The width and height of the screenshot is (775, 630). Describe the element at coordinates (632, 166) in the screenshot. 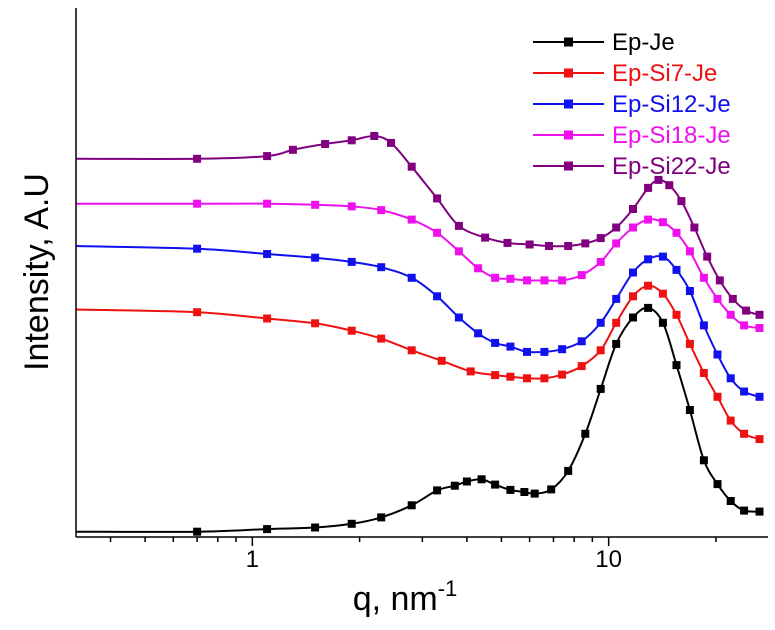

I see `legend-item: Ep-Si22-Je` at that location.